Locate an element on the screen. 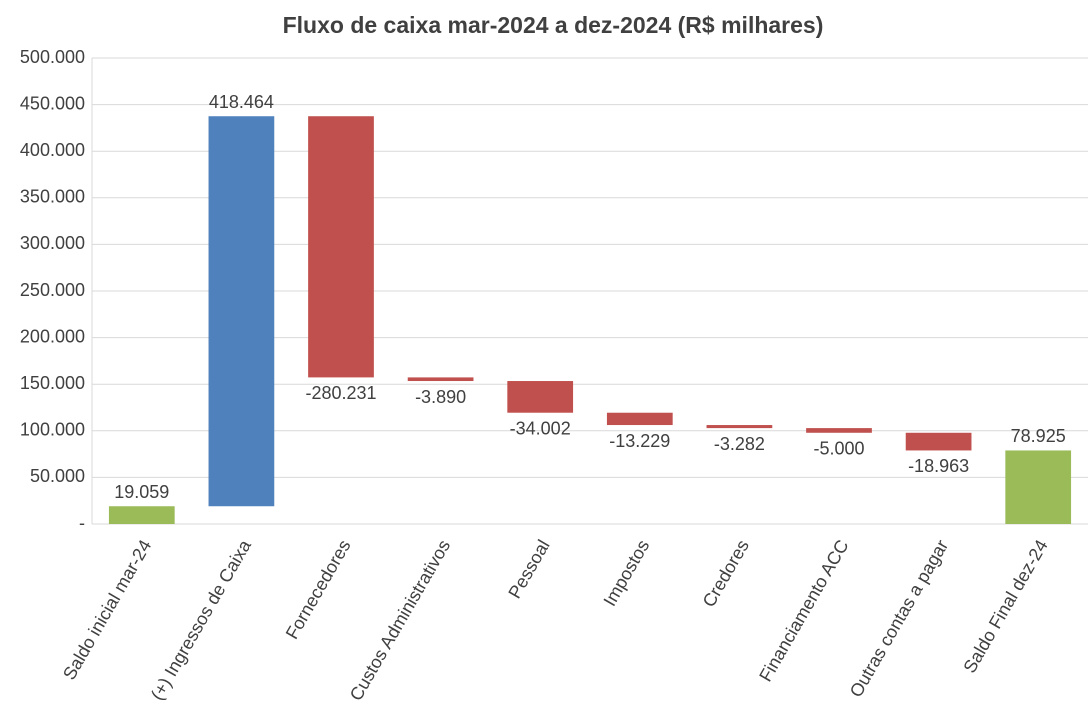 The image size is (1088, 714). data-label: 78.925 is located at coordinates (1038, 436).